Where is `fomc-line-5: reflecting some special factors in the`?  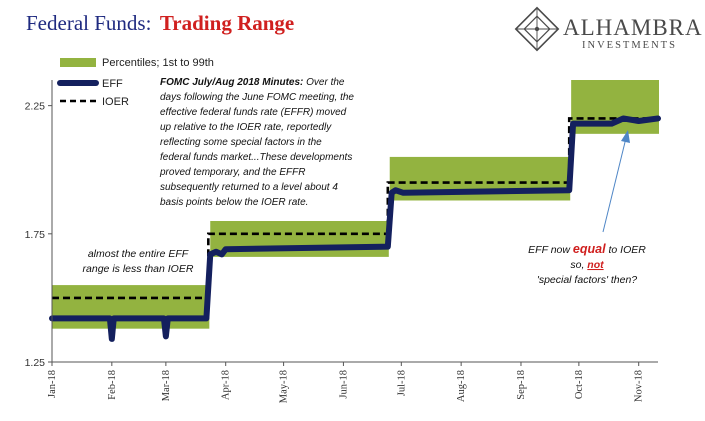
fomc-line-5: reflecting some special factors in the is located at coordinates (241, 142).